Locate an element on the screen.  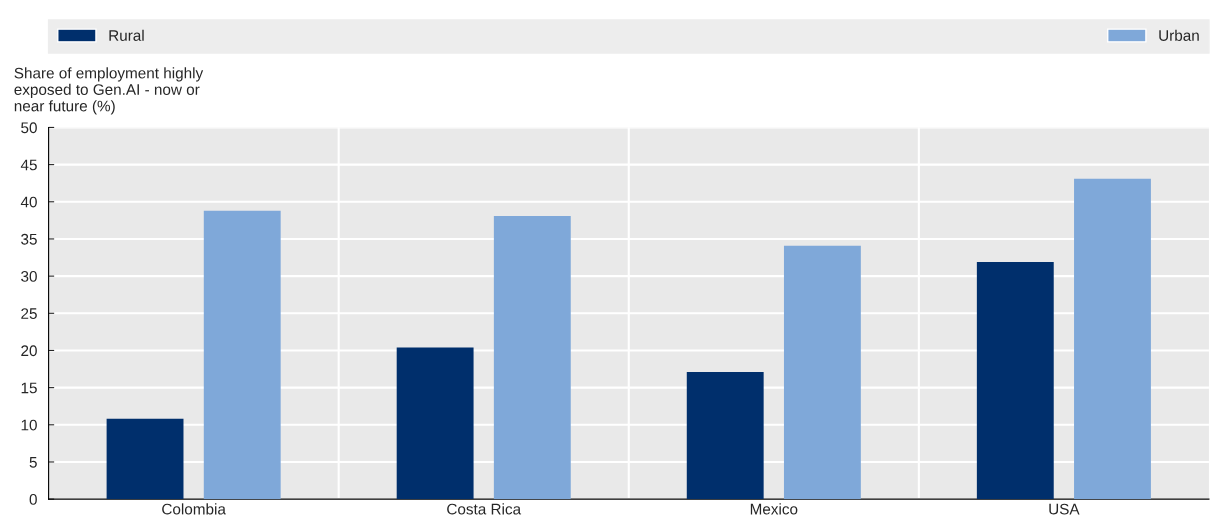
y-tick-label: 45 is located at coordinates (28, 165).